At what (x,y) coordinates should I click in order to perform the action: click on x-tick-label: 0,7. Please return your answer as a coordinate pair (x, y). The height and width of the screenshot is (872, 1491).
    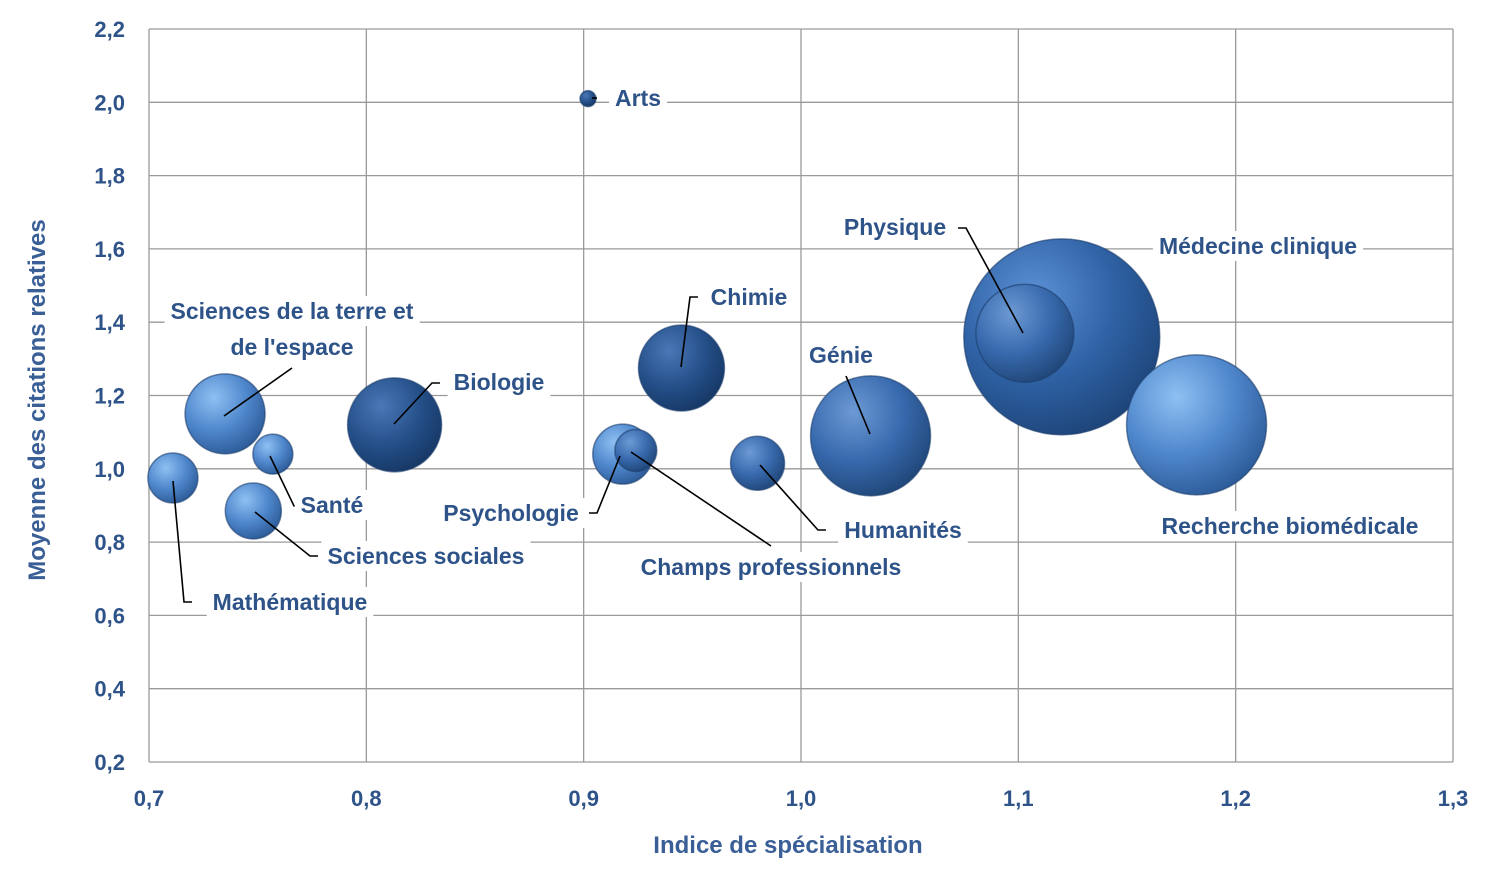
    Looking at the image, I should click on (149, 798).